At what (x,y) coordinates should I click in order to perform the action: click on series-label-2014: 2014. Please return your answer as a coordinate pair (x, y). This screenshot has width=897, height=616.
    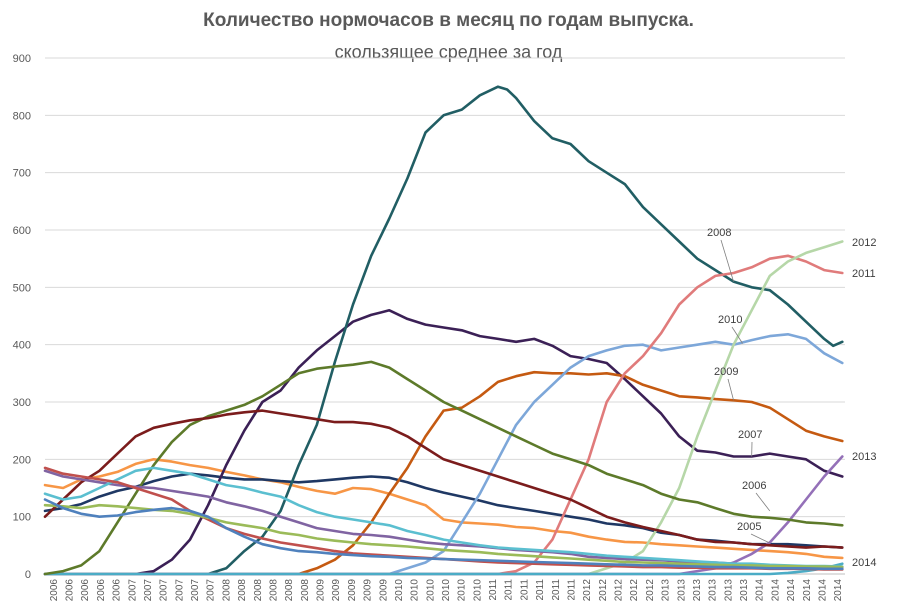
    Looking at the image, I should click on (864, 563).